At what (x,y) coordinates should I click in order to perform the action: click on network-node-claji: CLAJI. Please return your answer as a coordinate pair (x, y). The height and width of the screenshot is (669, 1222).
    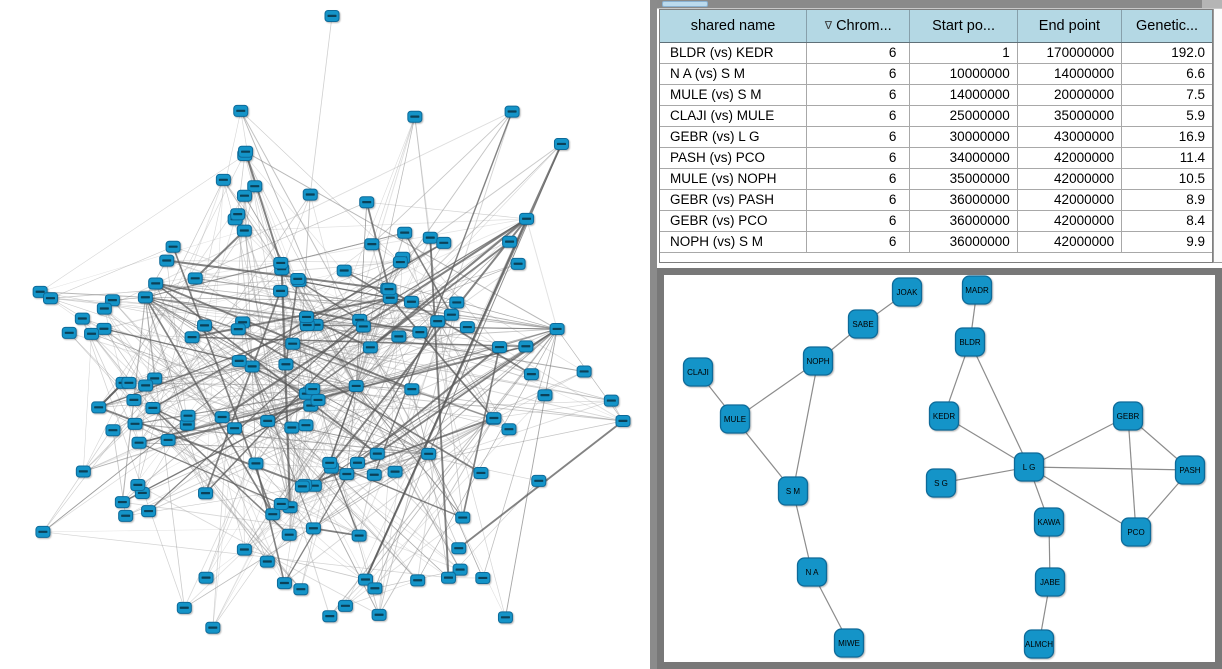
    Looking at the image, I should click on (698, 372).